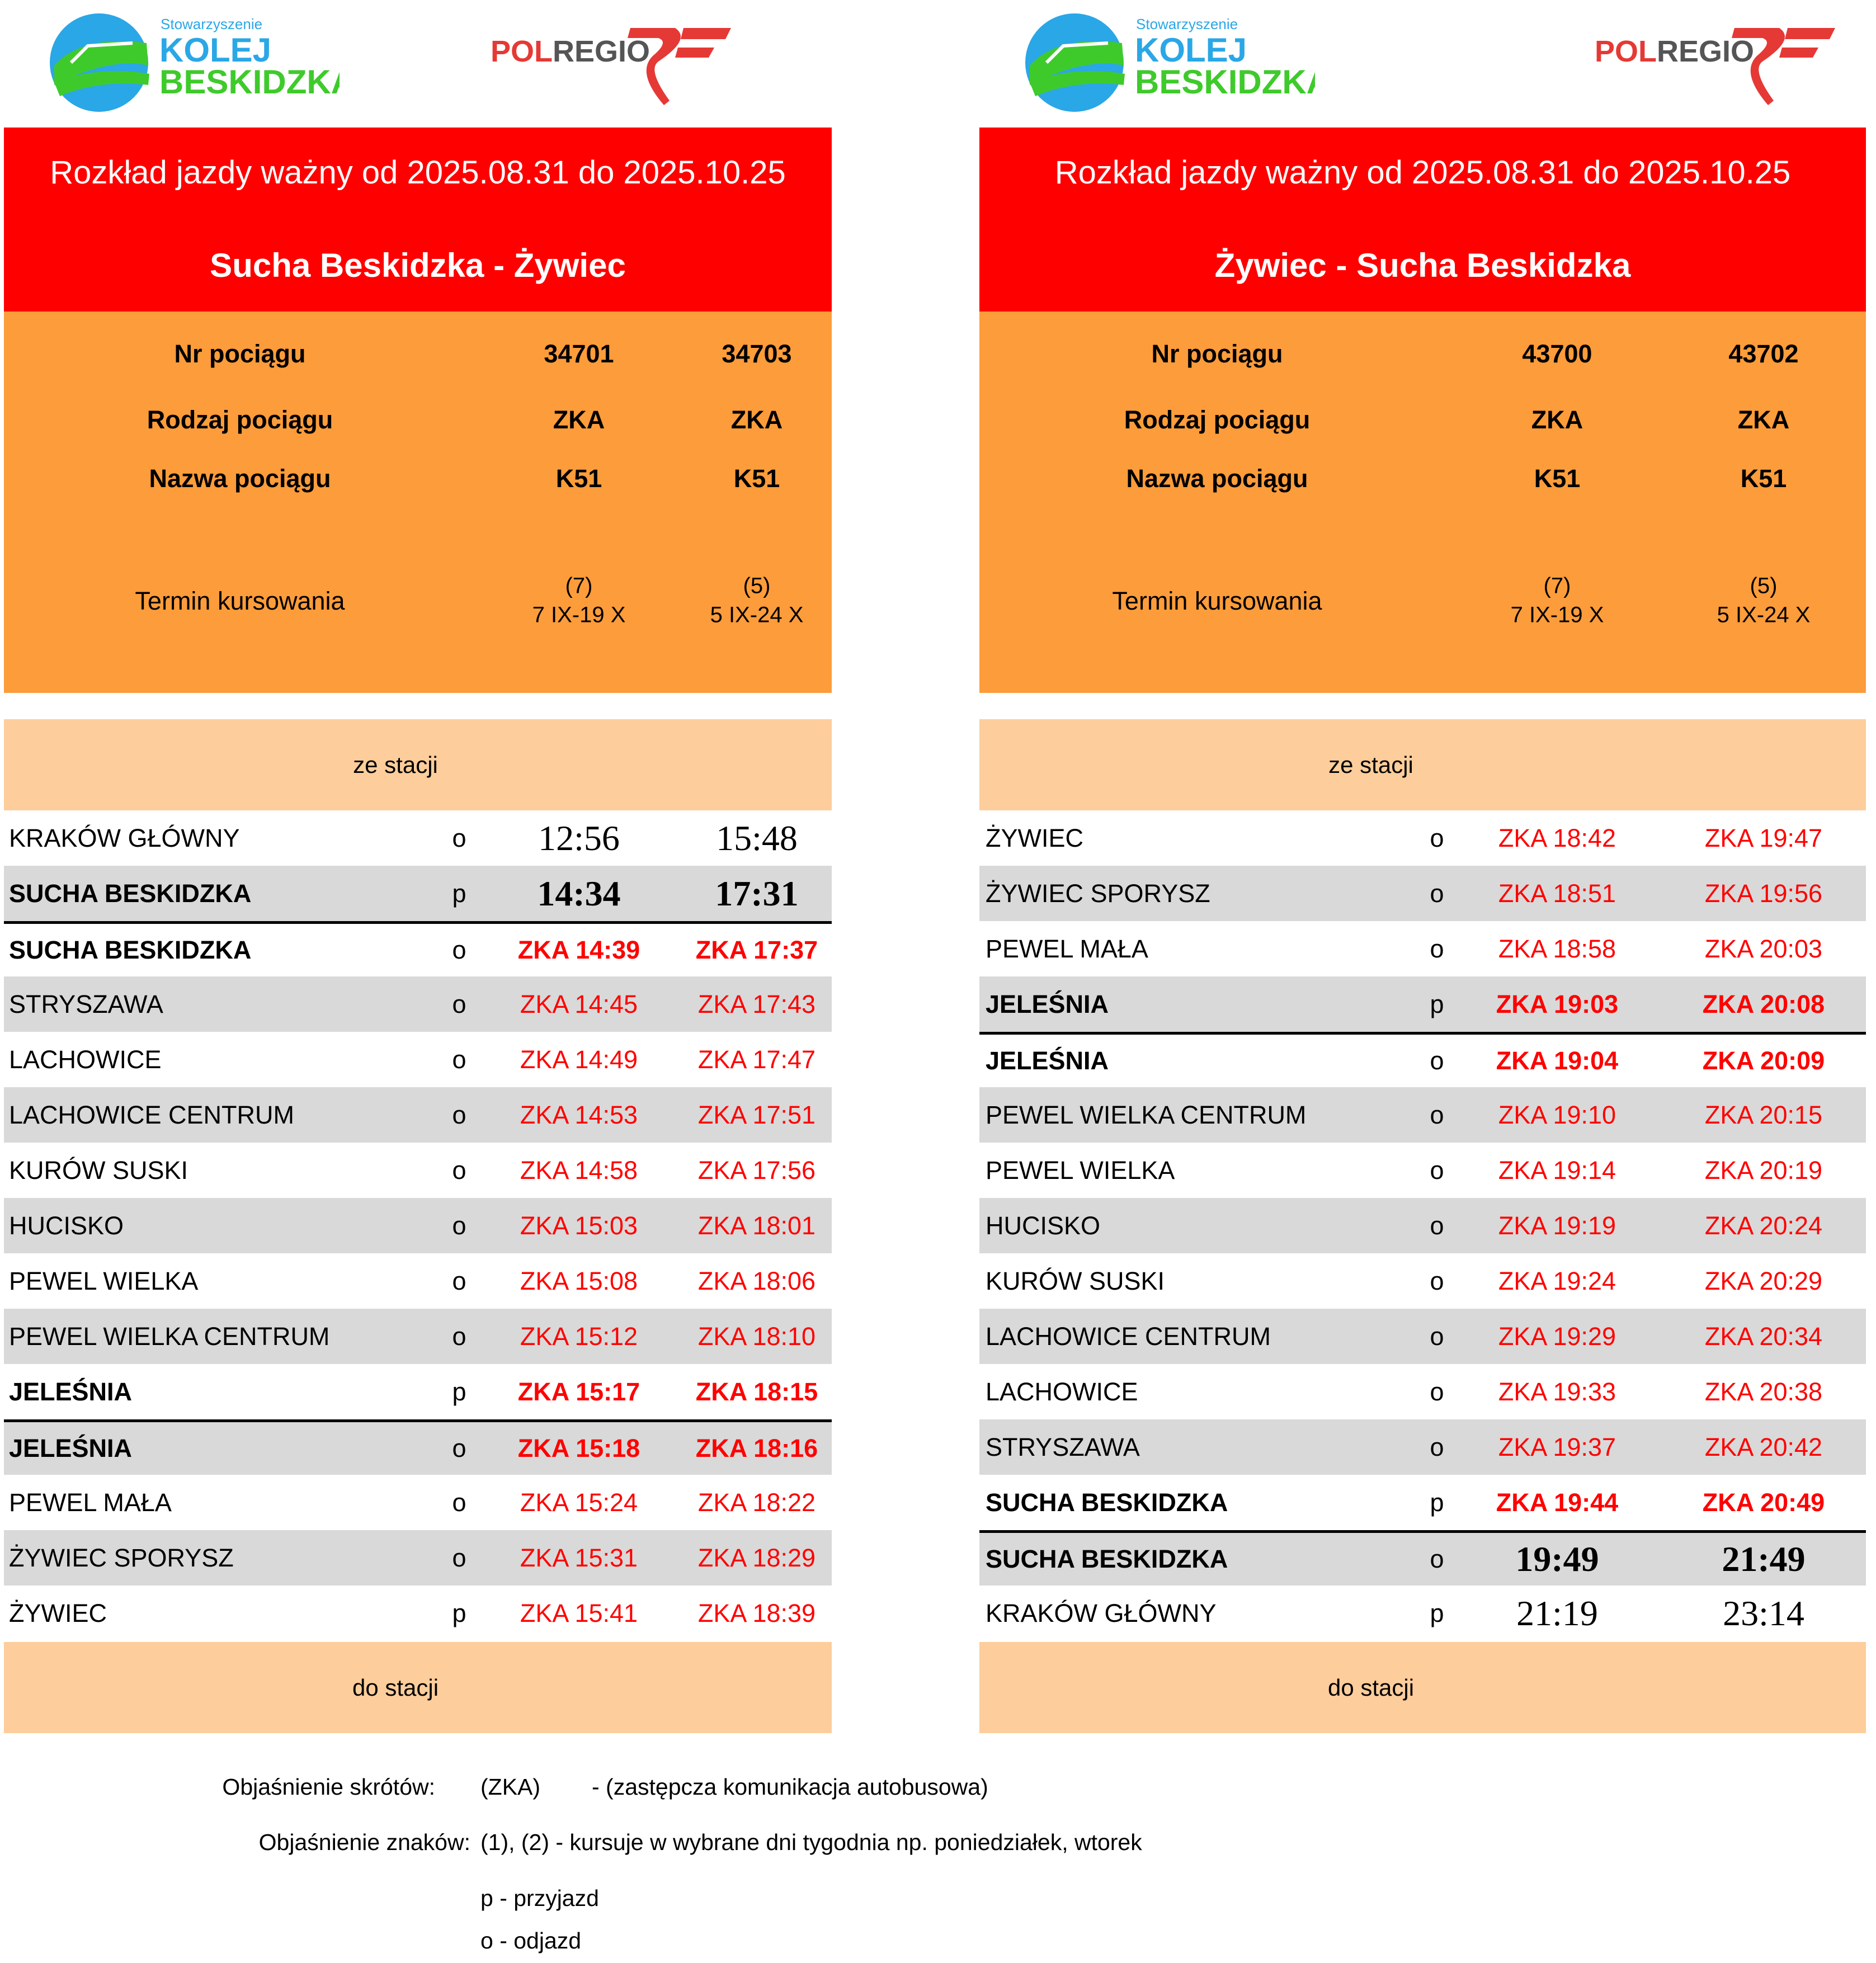 This screenshot has width=1876, height=1963. I want to click on table-row: PEWEL WIELKA o ZKA 15:08 ZKA 18:06, so click(418, 1281).